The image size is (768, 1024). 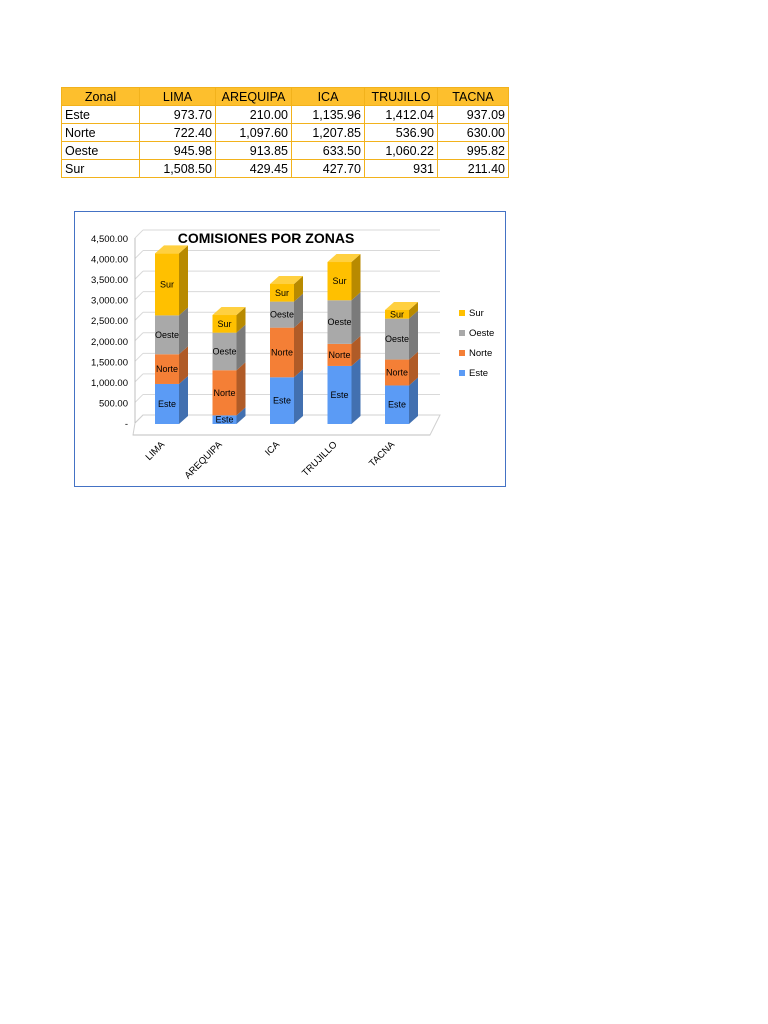 What do you see at coordinates (109, 260) in the screenshot?
I see `y-tick-label: 4,000.00` at bounding box center [109, 260].